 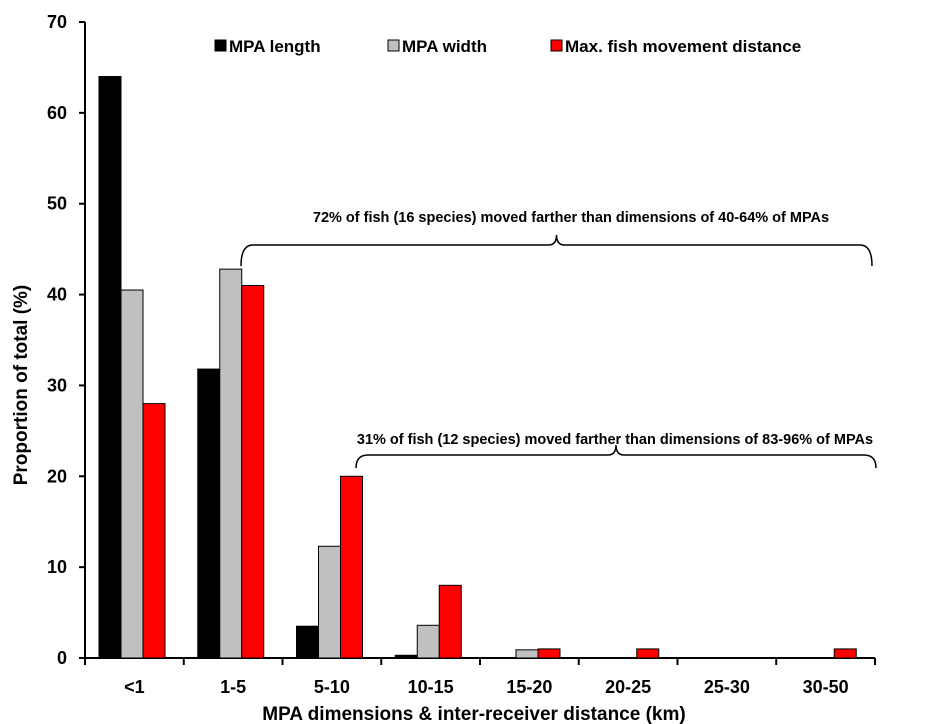 I want to click on x-tick-label: 15-20, so click(x=529, y=687).